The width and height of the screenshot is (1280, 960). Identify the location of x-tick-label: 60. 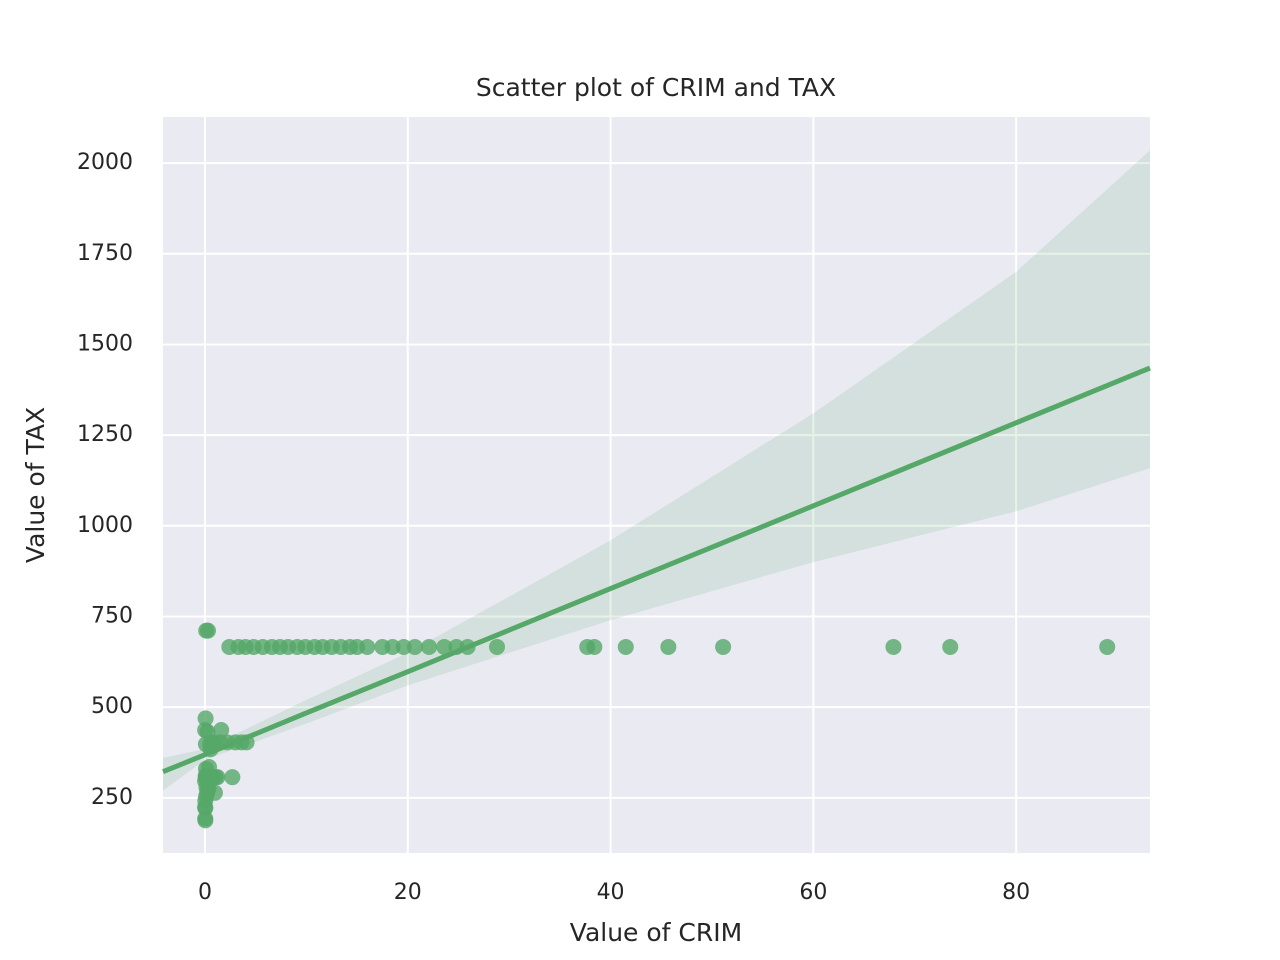
(813, 892).